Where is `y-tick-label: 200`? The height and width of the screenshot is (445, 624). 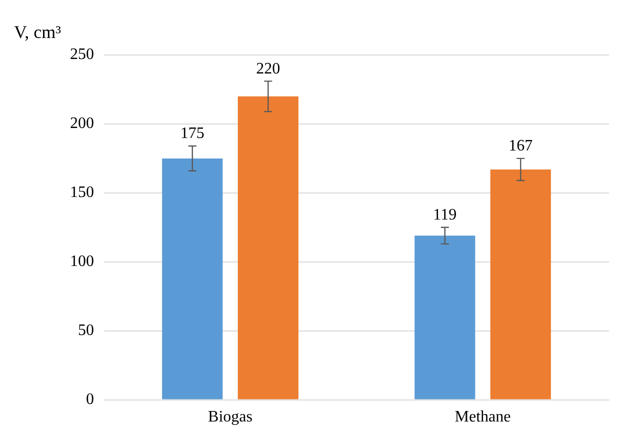 y-tick-label: 200 is located at coordinates (82, 123).